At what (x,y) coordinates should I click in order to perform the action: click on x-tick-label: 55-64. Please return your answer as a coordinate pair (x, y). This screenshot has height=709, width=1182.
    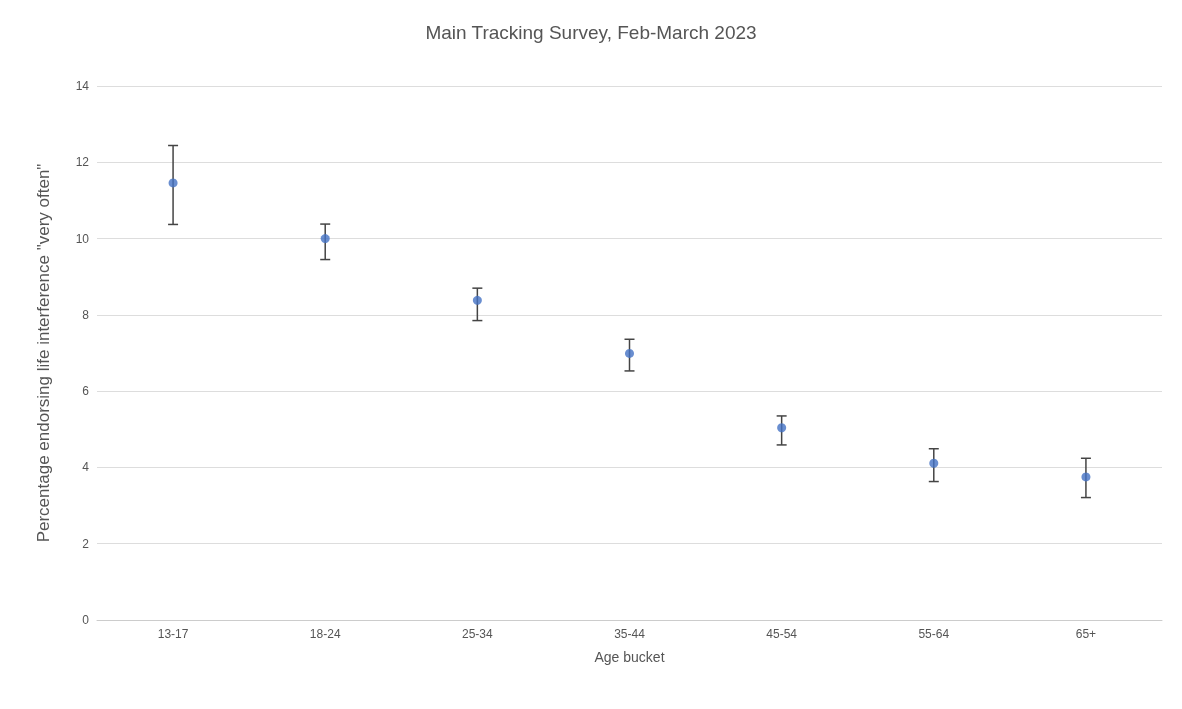
    Looking at the image, I should click on (934, 634).